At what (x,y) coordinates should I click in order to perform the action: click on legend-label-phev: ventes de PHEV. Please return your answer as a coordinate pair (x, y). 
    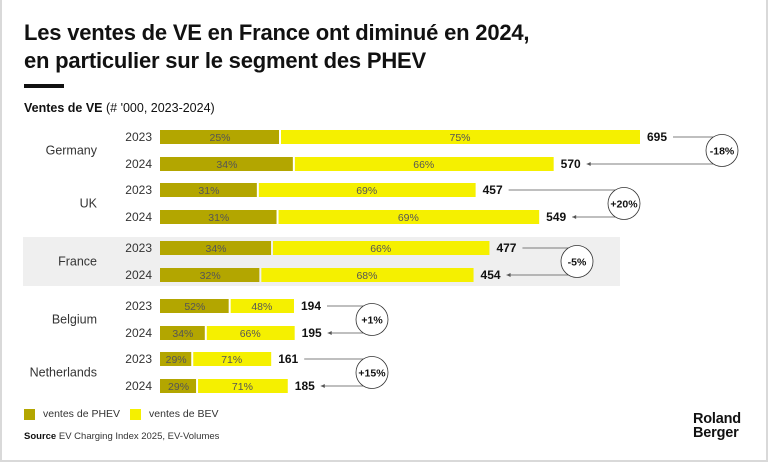
    Looking at the image, I should click on (82, 414).